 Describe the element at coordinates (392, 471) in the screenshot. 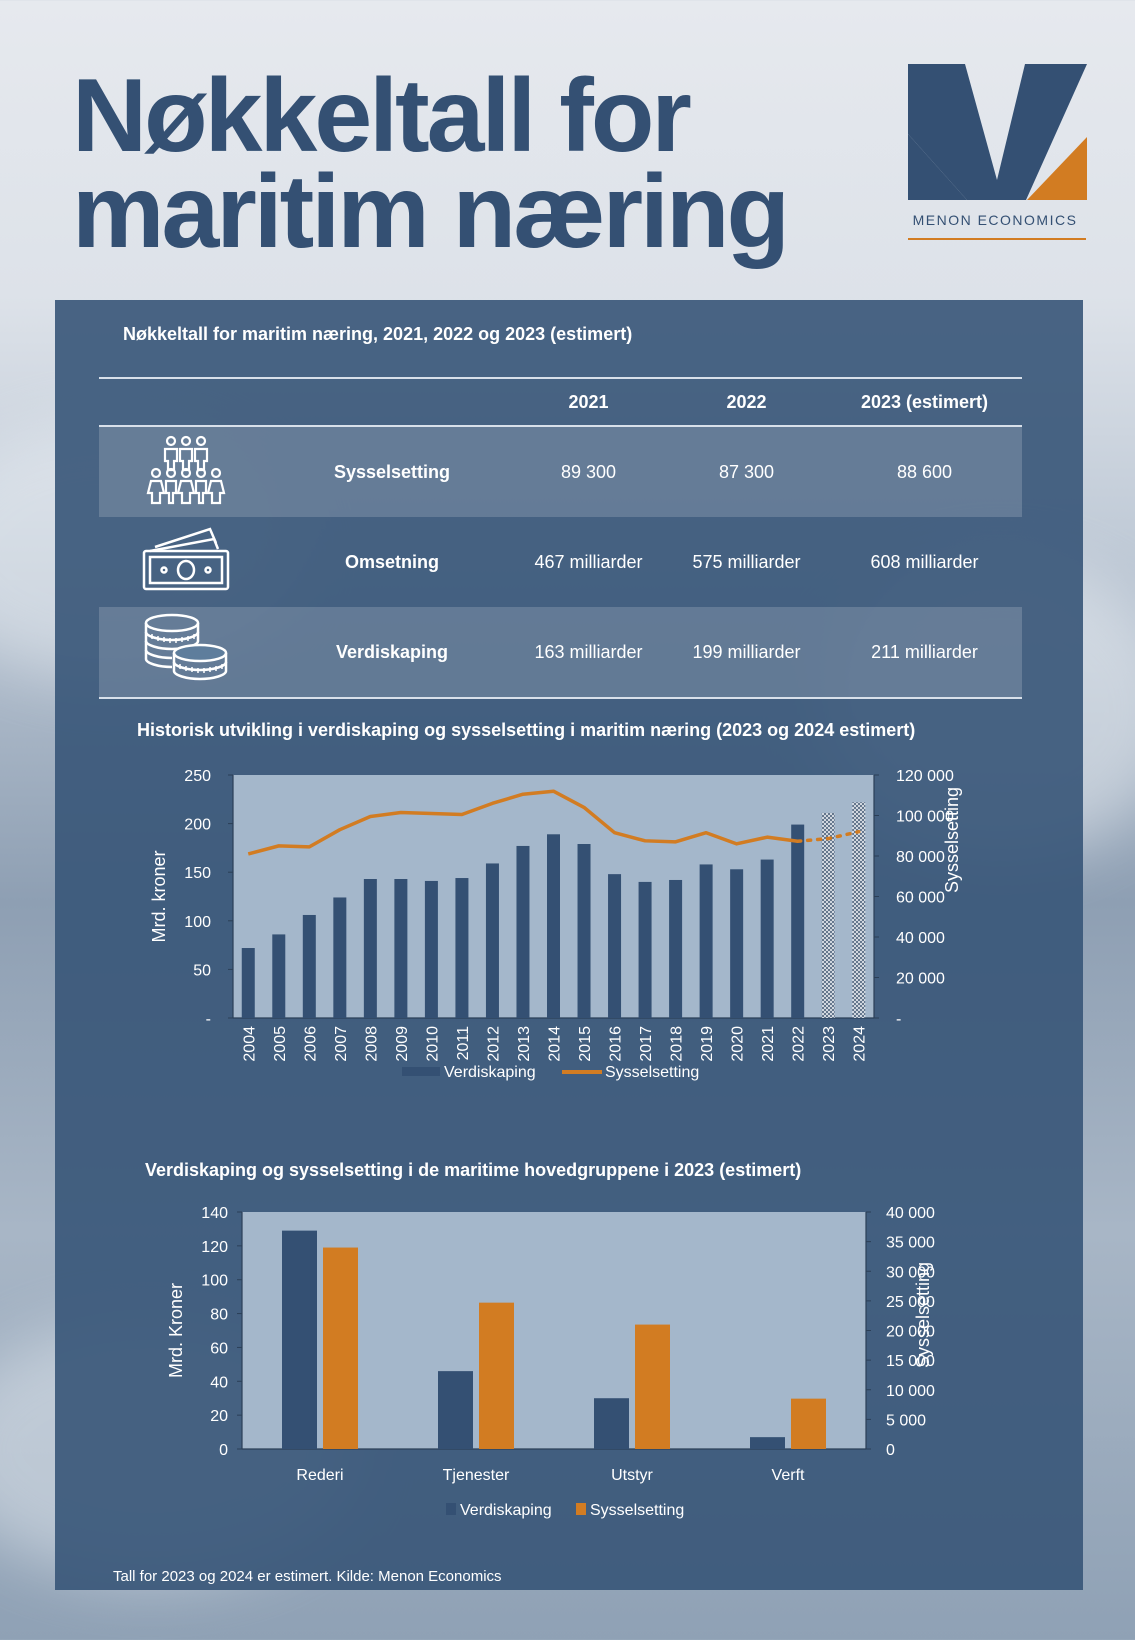

I see `row-label-sysselsetting: Sysselsetting` at that location.